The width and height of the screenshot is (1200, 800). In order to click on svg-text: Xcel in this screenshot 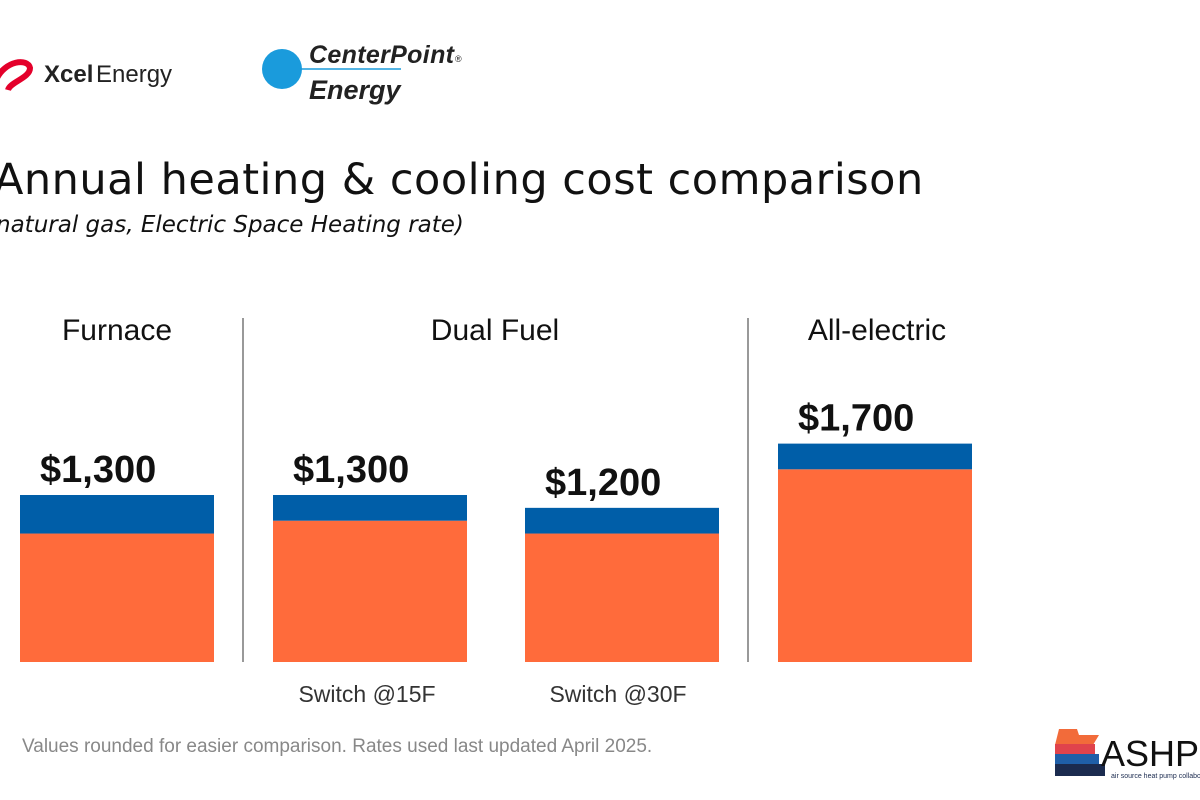, I will do `click(68, 74)`.